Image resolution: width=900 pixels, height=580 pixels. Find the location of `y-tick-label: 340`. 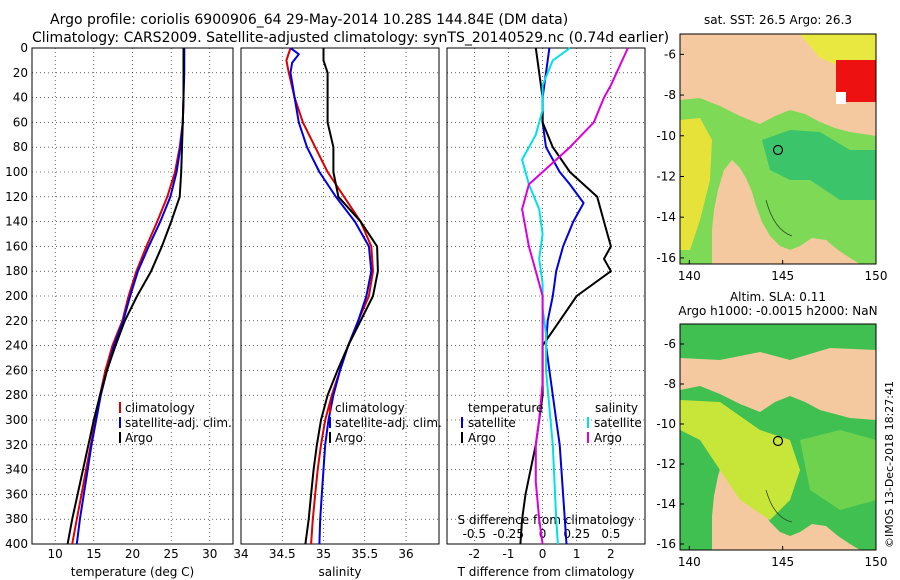

y-tick-label: 340 is located at coordinates (16, 470).